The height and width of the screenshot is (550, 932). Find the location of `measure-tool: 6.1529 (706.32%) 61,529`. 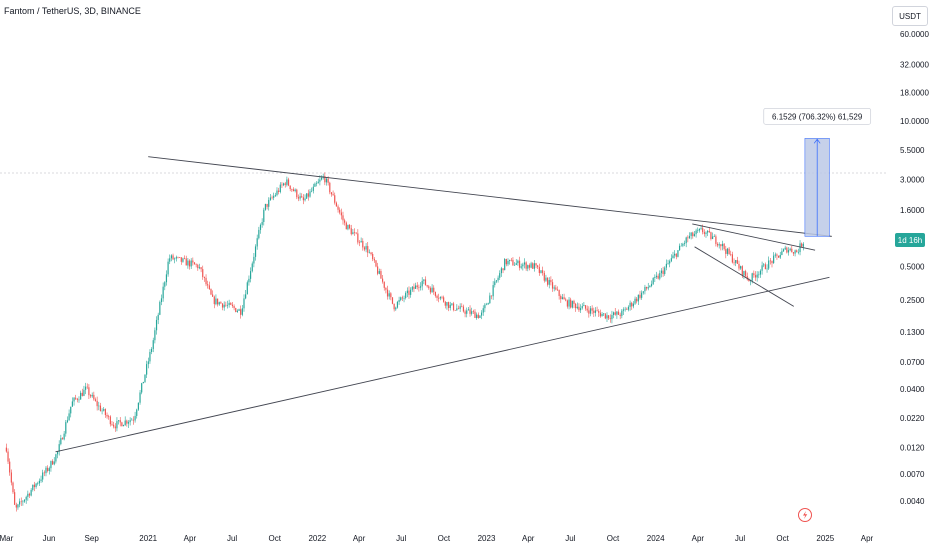

measure-tool: 6.1529 (706.32%) 61,529 is located at coordinates (817, 172).